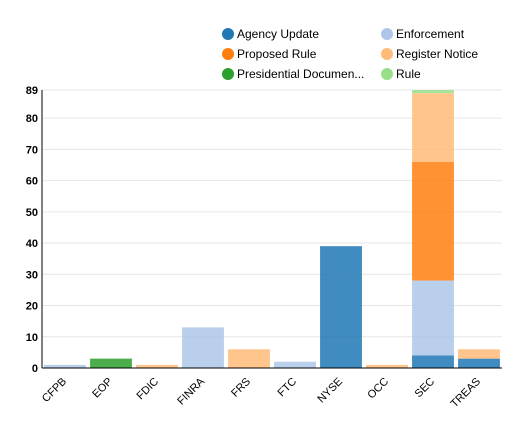 Image resolution: width=531 pixels, height=435 pixels. I want to click on legend-item: Proposed Rule, so click(269, 54).